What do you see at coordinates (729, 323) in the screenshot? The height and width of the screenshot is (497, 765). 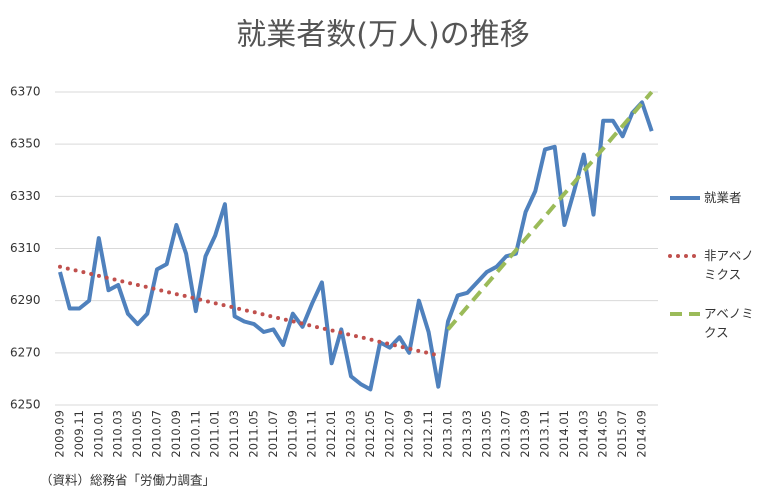 I see `legend-label: アベノミクス` at bounding box center [729, 323].